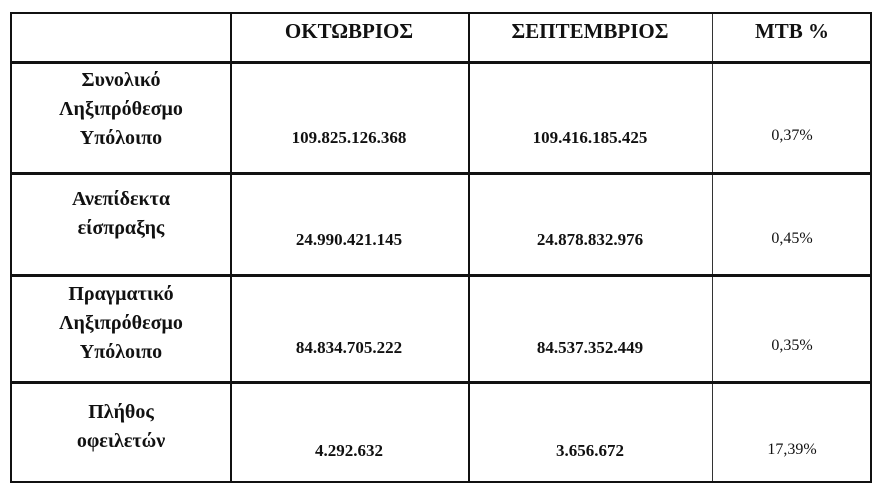 The image size is (880, 494). I want to click on row-label: Πλήθος οφειλετών, so click(121, 427).